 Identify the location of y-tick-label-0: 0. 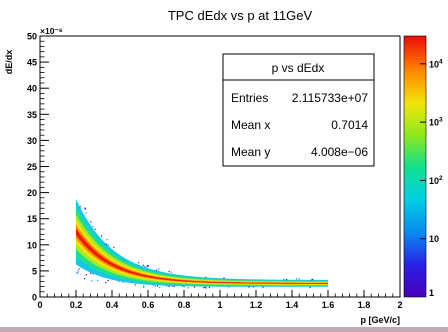
(34, 298).